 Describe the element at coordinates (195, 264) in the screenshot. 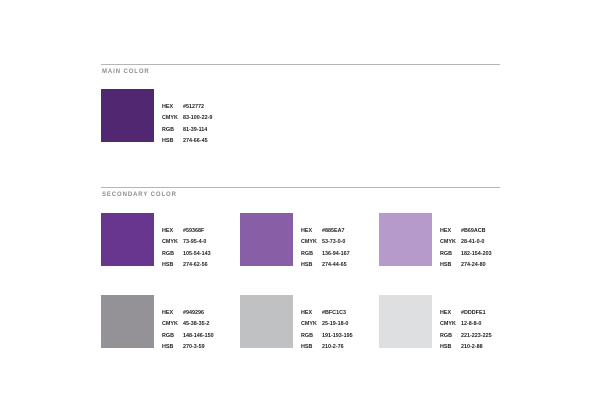

I see `hsb-value: 274-62-56` at that location.